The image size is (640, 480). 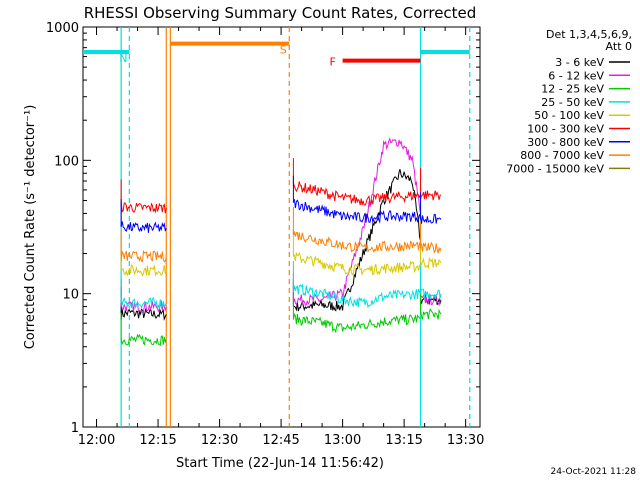 I want to click on x-tick-label: 12:30, so click(x=219, y=440).